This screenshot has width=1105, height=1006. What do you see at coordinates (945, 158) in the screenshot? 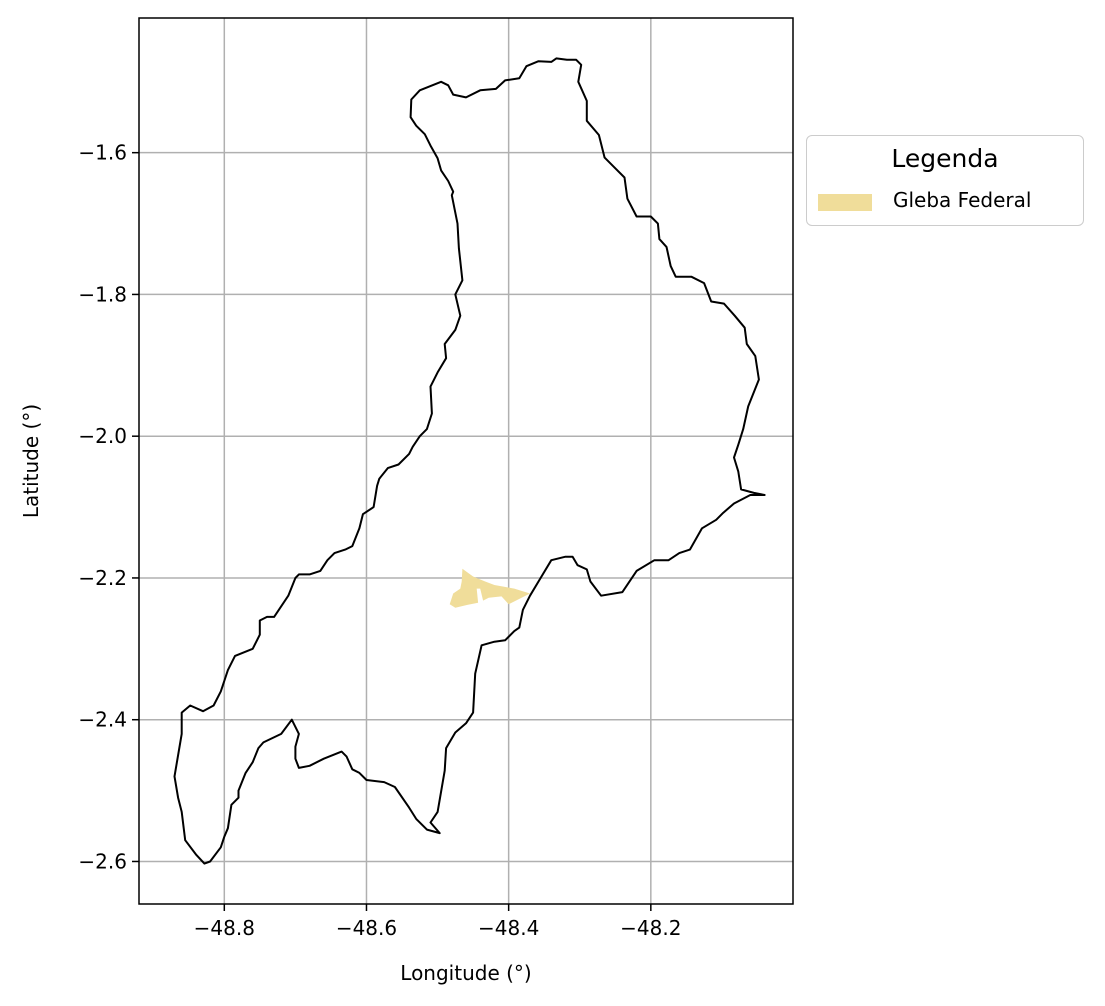
I see `legend-title: Legenda` at bounding box center [945, 158].